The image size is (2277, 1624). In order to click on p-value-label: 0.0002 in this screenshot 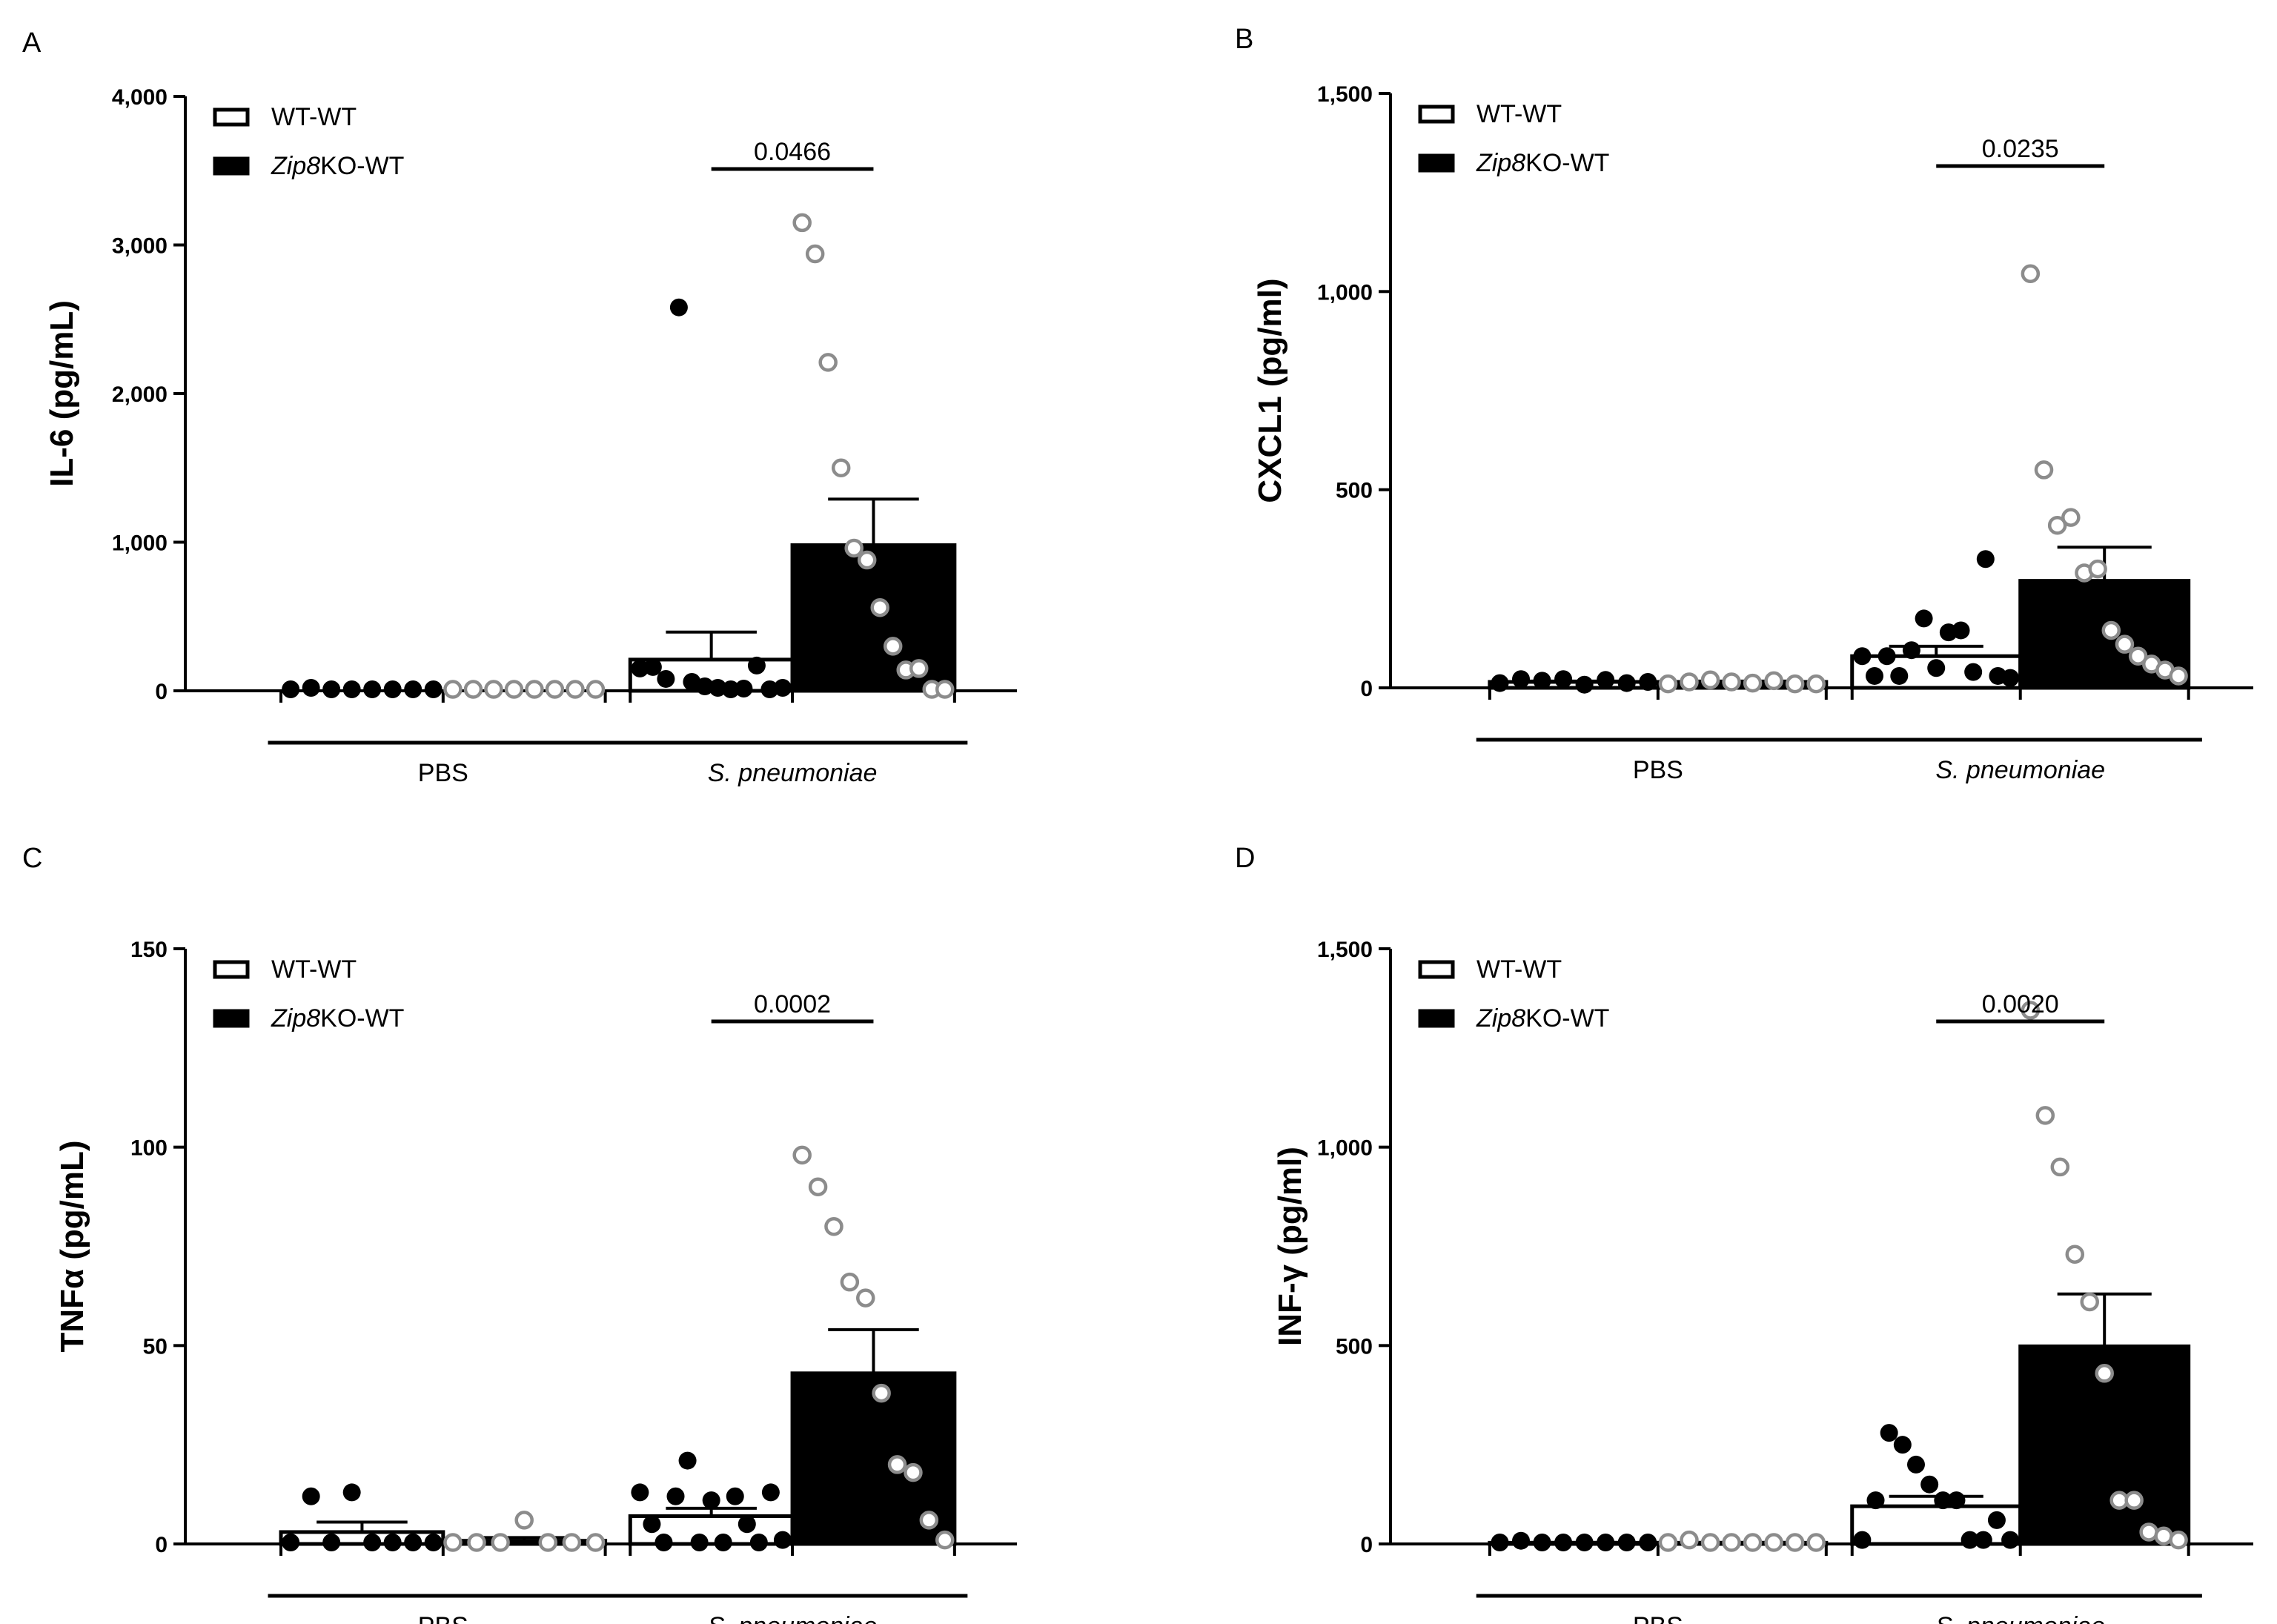, I will do `click(793, 1004)`.